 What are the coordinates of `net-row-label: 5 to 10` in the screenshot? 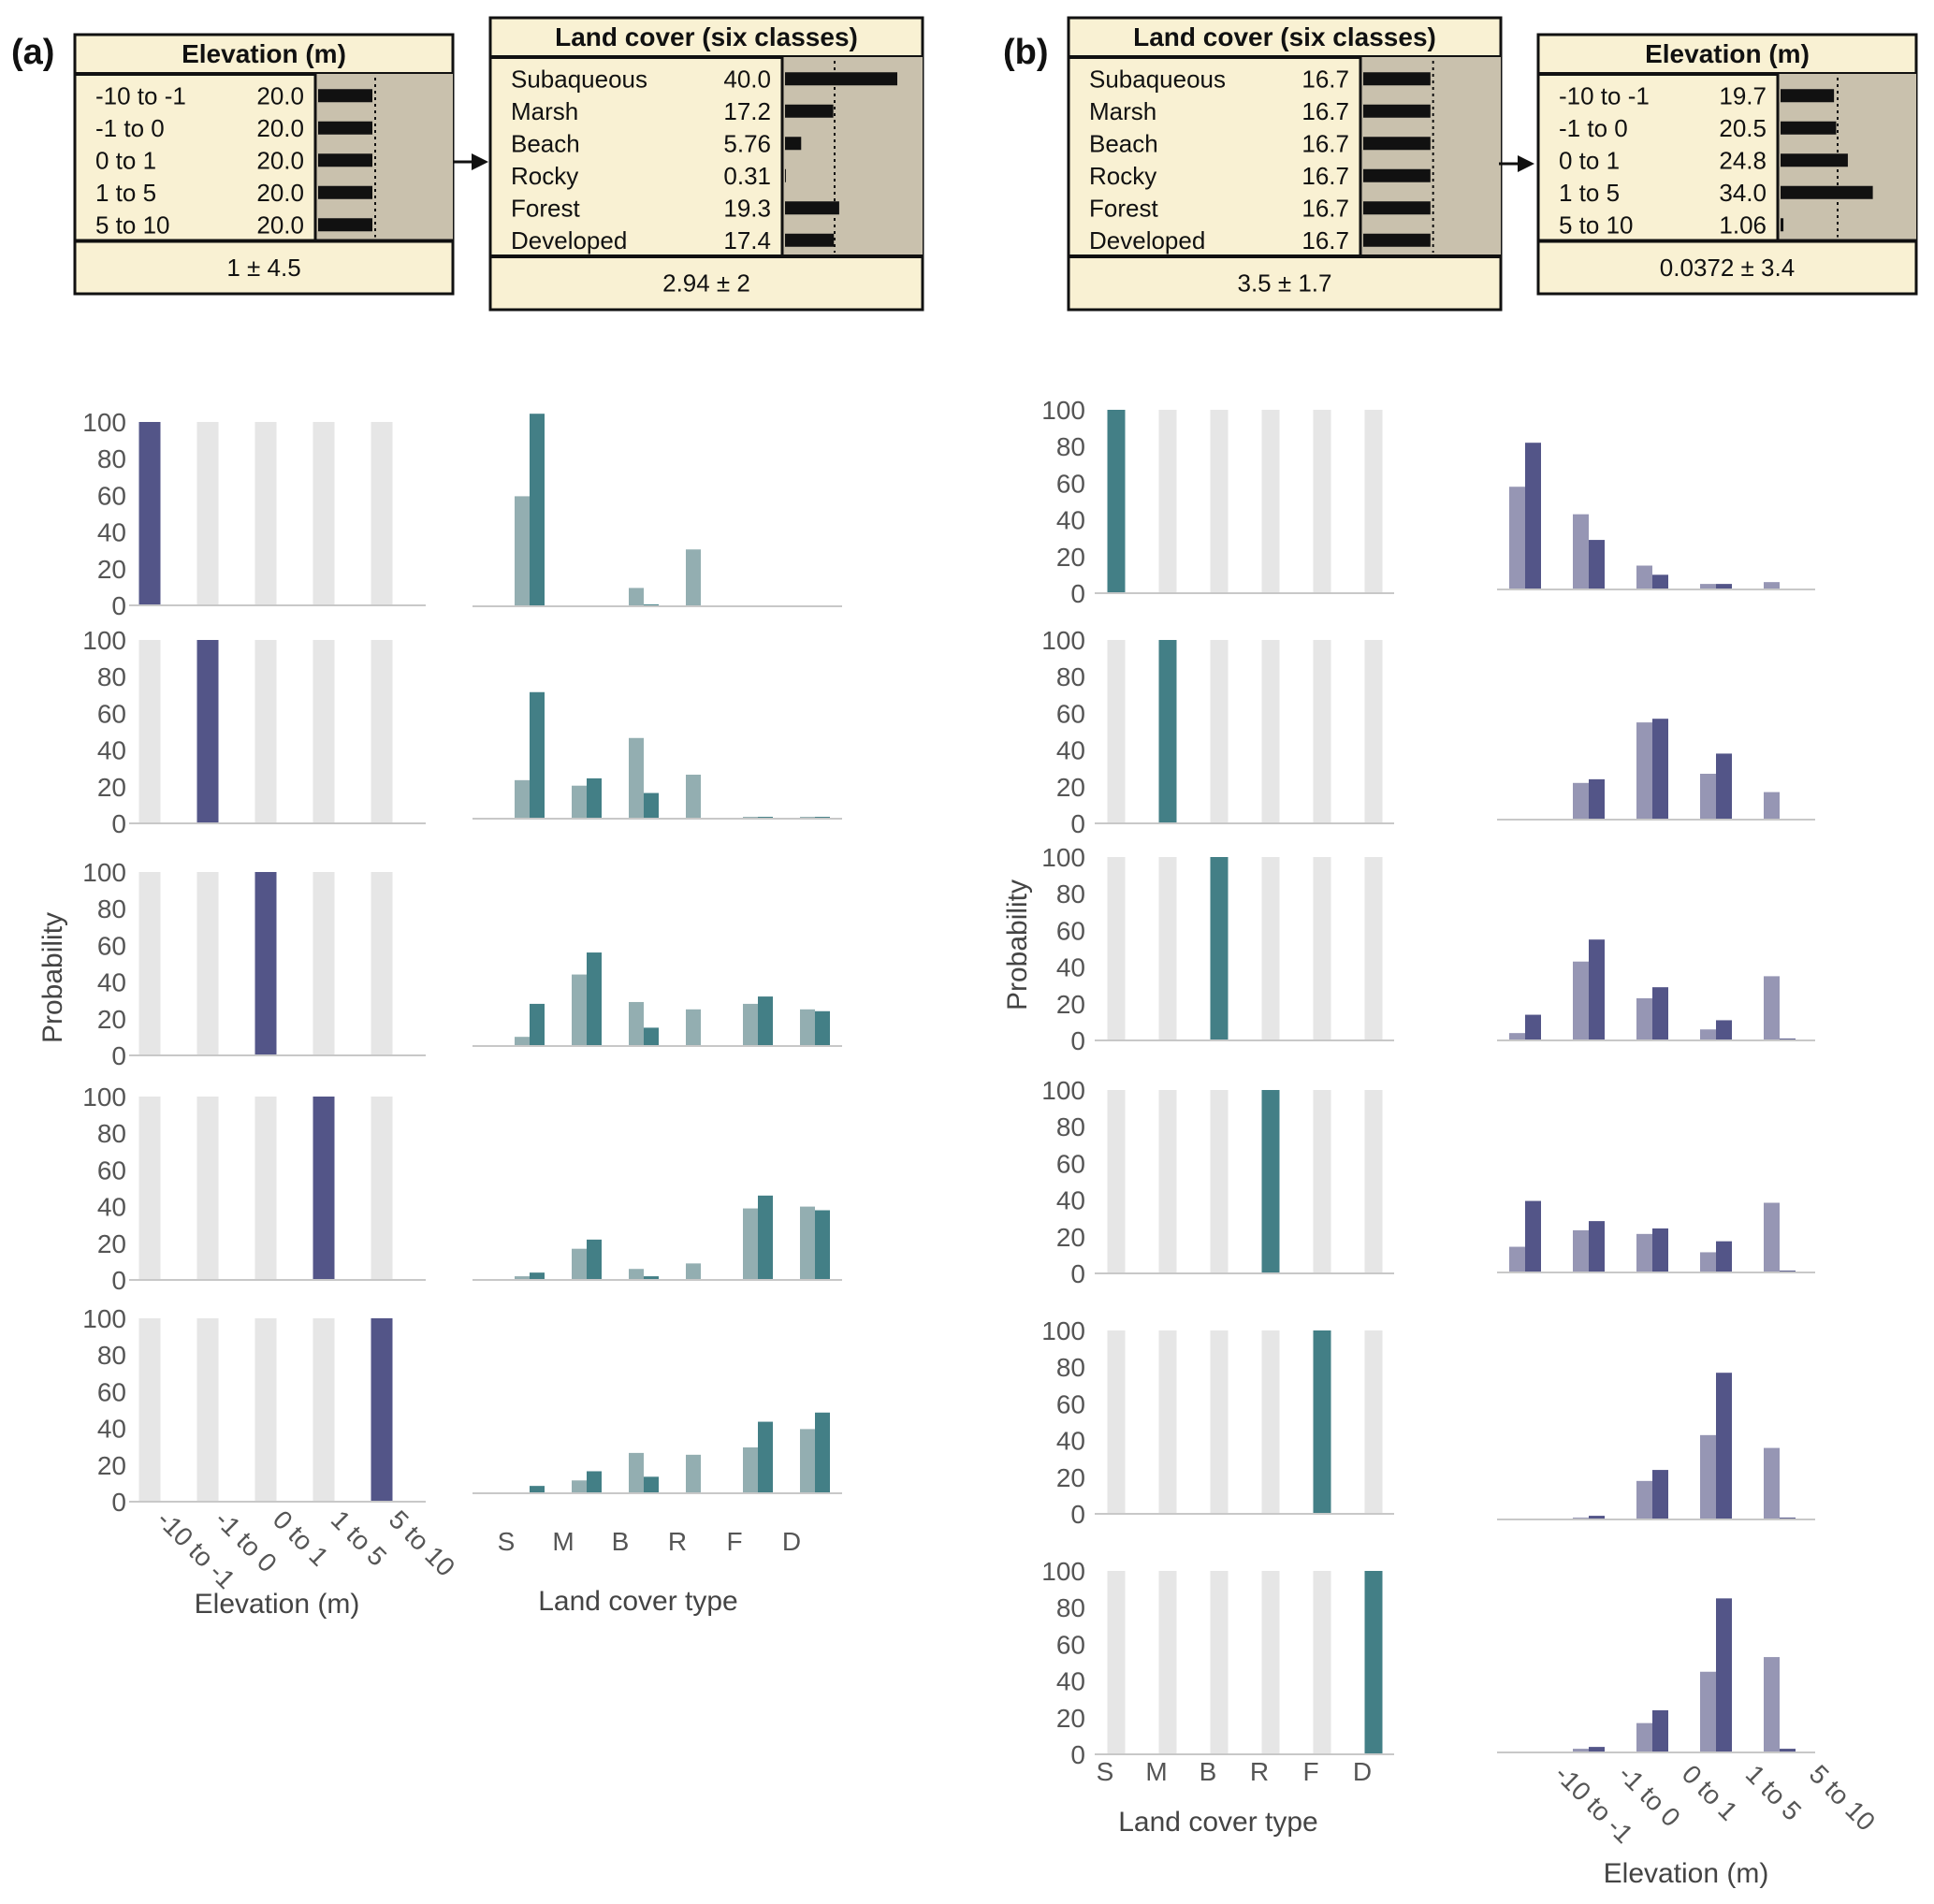 It's located at (1597, 225).